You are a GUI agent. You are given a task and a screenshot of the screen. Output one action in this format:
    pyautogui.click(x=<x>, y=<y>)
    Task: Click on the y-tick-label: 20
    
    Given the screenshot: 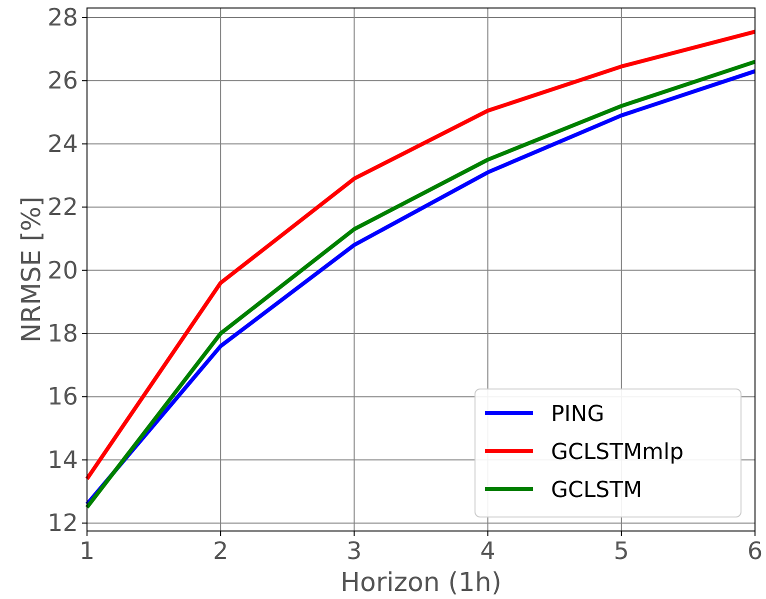 What is the action you would take?
    pyautogui.click(x=62, y=270)
    